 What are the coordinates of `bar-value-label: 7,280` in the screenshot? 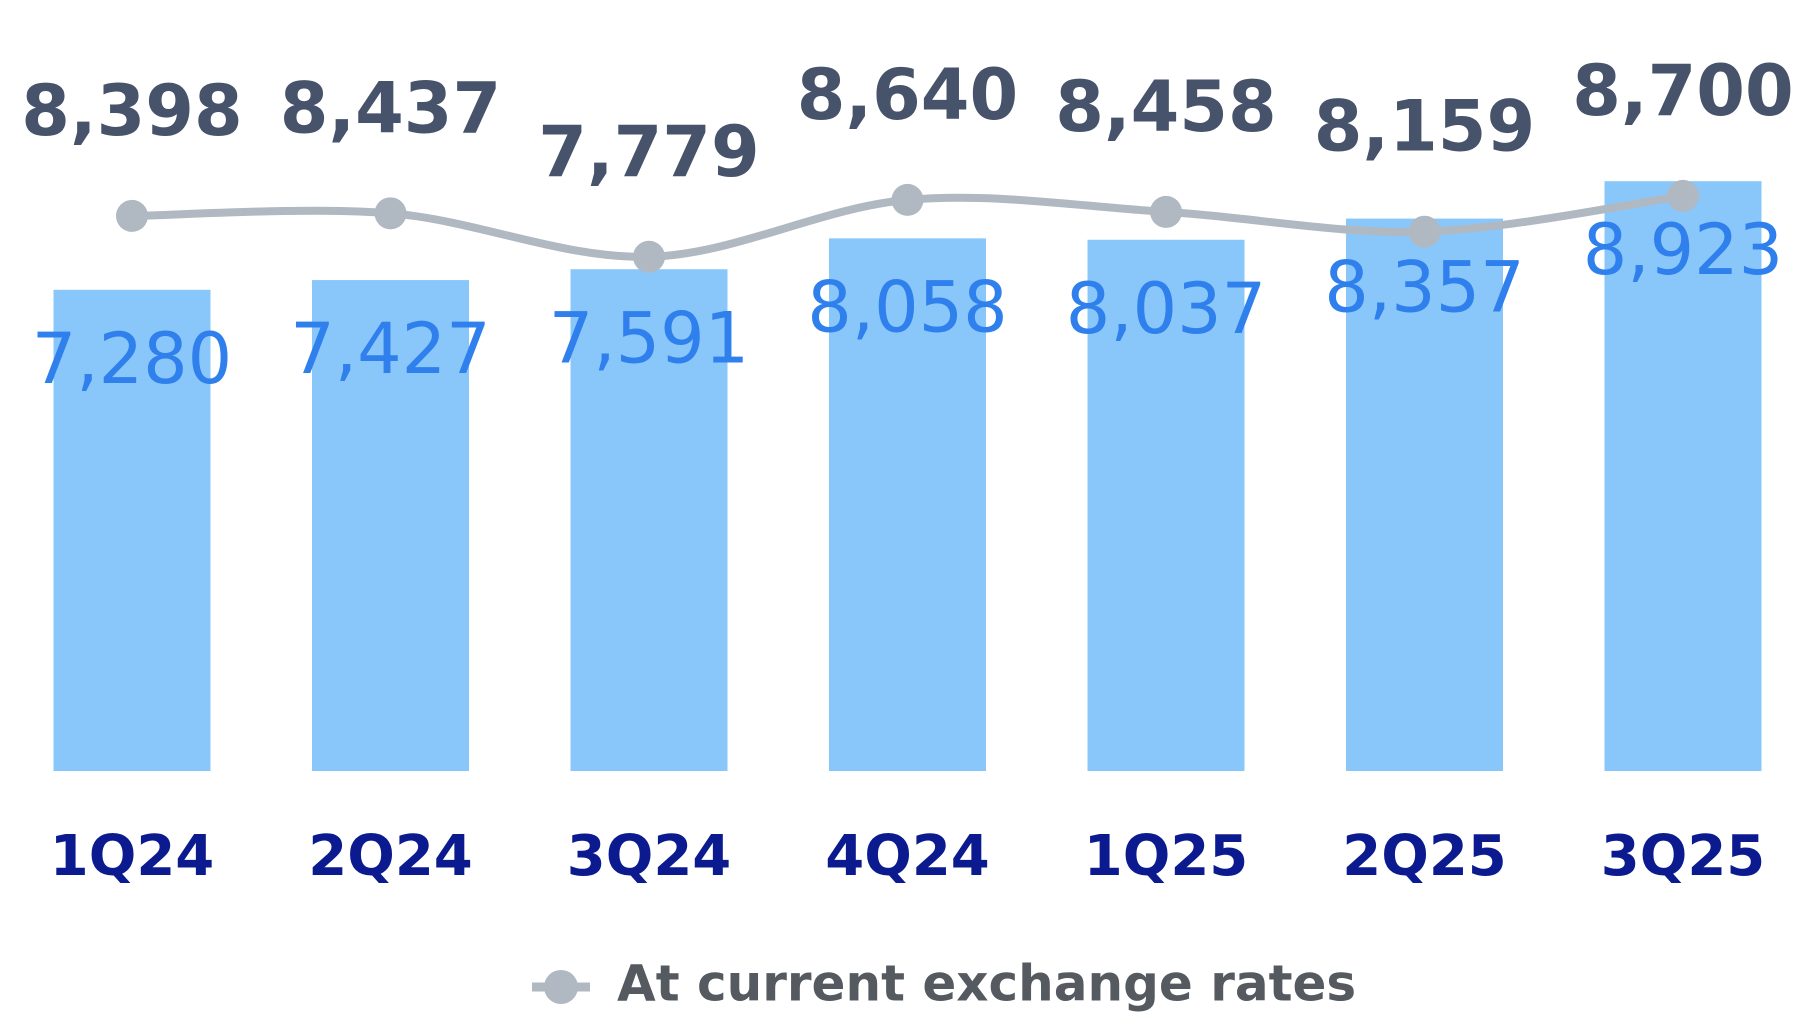 It's located at (132, 359).